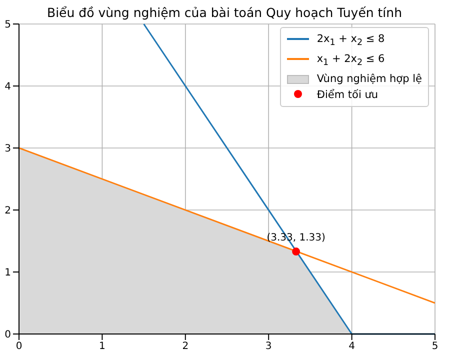  Describe the element at coordinates (7, 25) in the screenshot. I see `y-tick-label: 5` at that location.